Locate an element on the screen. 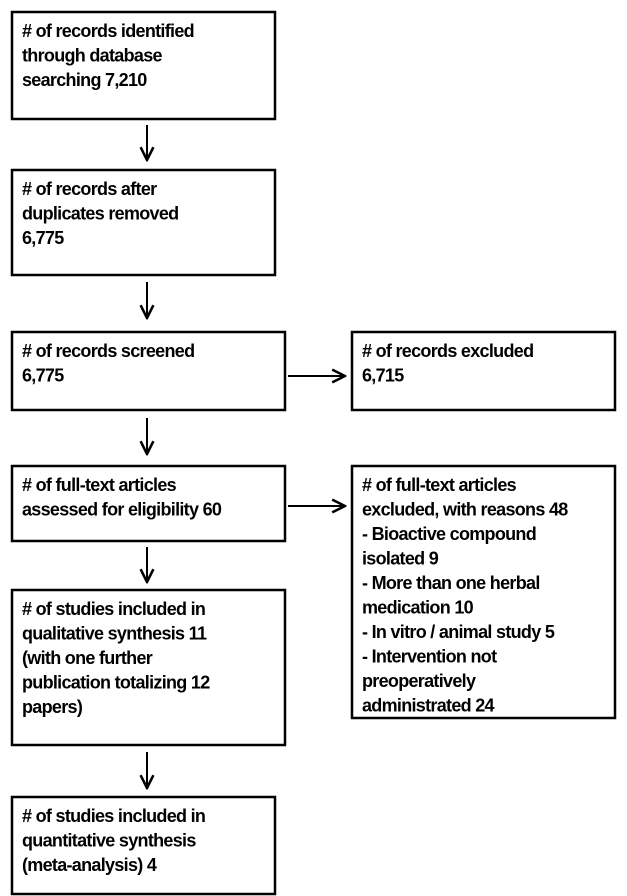 The image size is (627, 896). box-text: # of records excluded is located at coordinates (447, 351).